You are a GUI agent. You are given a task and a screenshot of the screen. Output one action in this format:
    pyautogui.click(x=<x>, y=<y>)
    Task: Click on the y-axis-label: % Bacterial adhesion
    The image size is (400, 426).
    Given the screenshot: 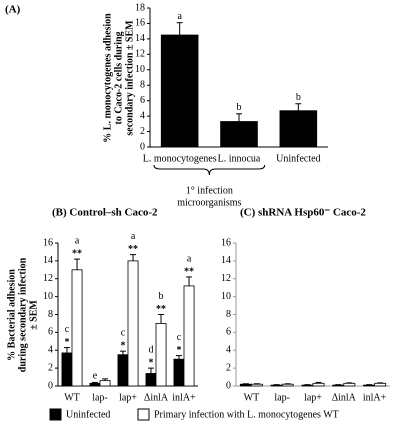 What is the action you would take?
    pyautogui.click(x=11, y=315)
    